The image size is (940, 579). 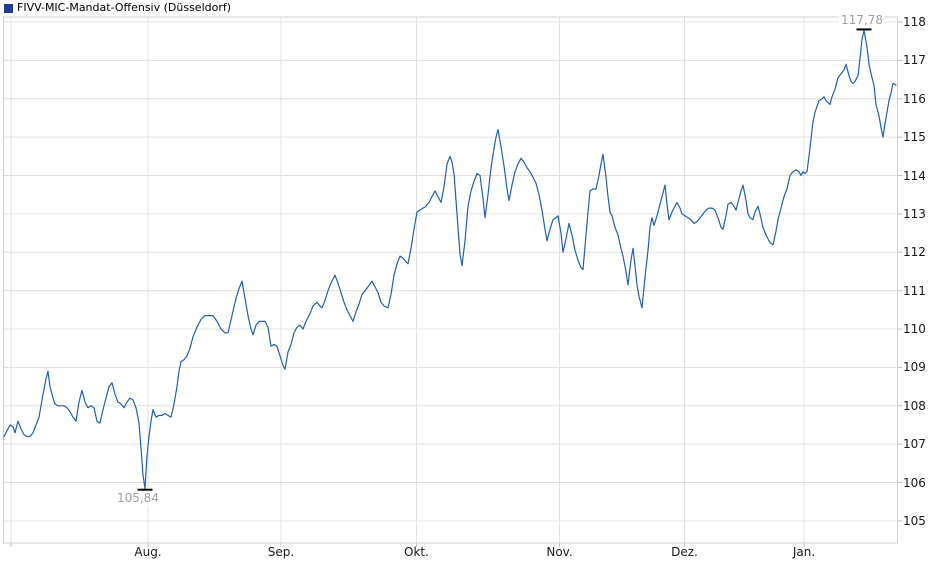 I want to click on chart-title: FIVV-MIC-Mandat-Offensiv (Düsseldorf), so click(x=124, y=7).